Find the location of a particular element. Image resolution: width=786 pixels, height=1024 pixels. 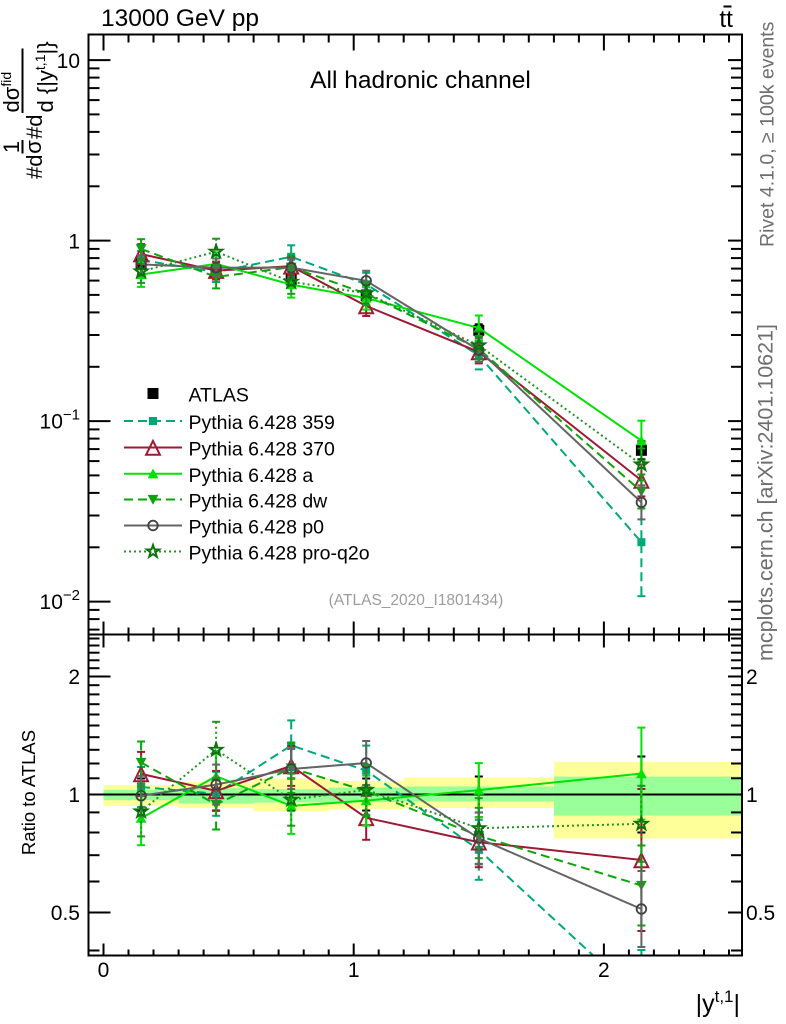

svg-text: d {|yt,1|} is located at coordinates (45, 76).